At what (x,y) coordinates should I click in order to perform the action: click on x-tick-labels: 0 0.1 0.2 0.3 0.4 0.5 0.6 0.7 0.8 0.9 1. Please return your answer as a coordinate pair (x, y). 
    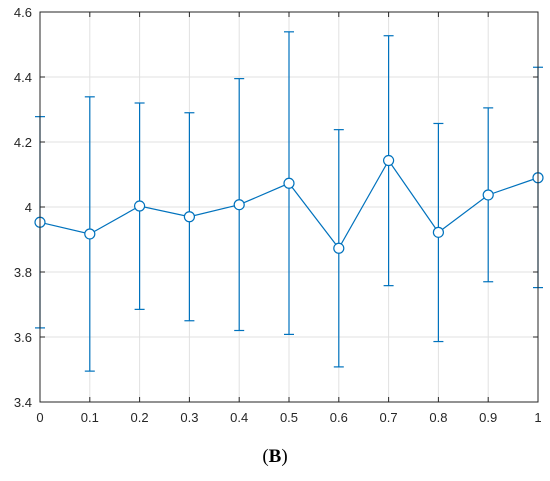
    Looking at the image, I should click on (288, 417).